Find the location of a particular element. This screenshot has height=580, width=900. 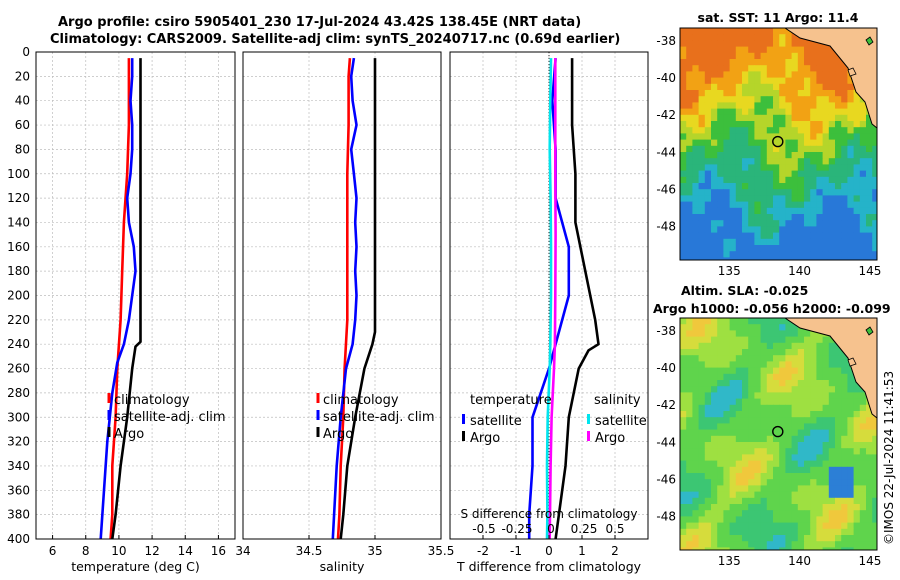

series-line-salinity-satellite is located at coordinates (549, 299).